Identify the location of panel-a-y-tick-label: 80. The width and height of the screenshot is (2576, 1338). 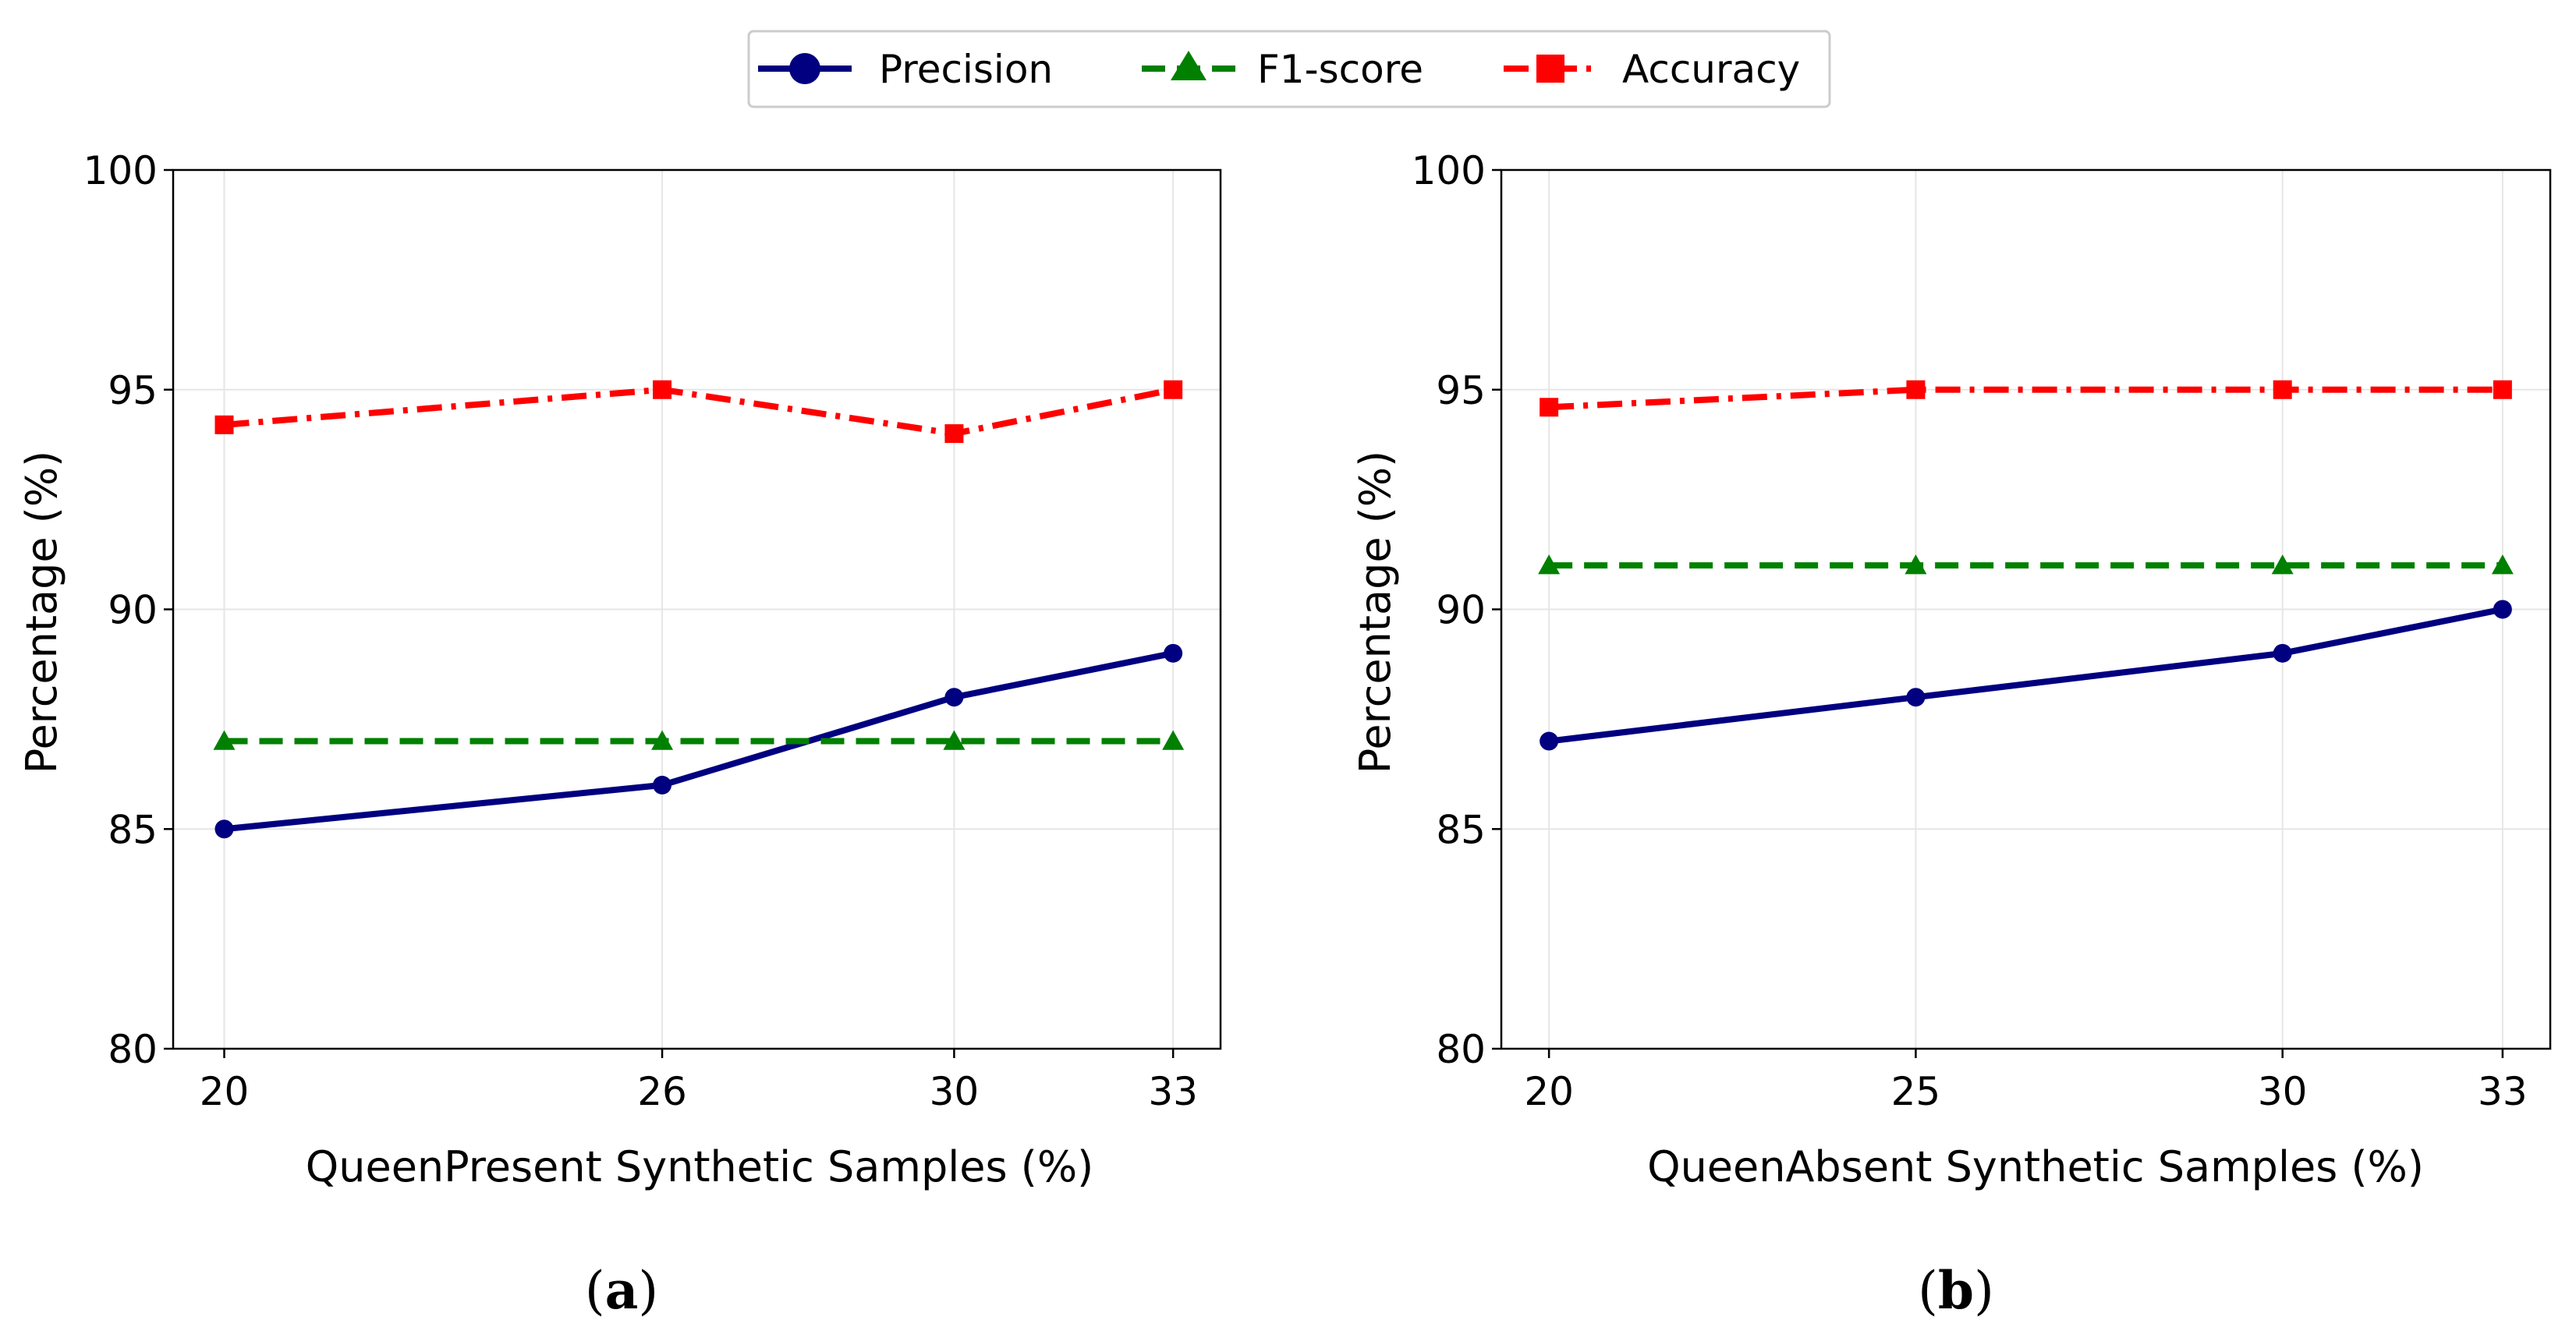
(133, 1049).